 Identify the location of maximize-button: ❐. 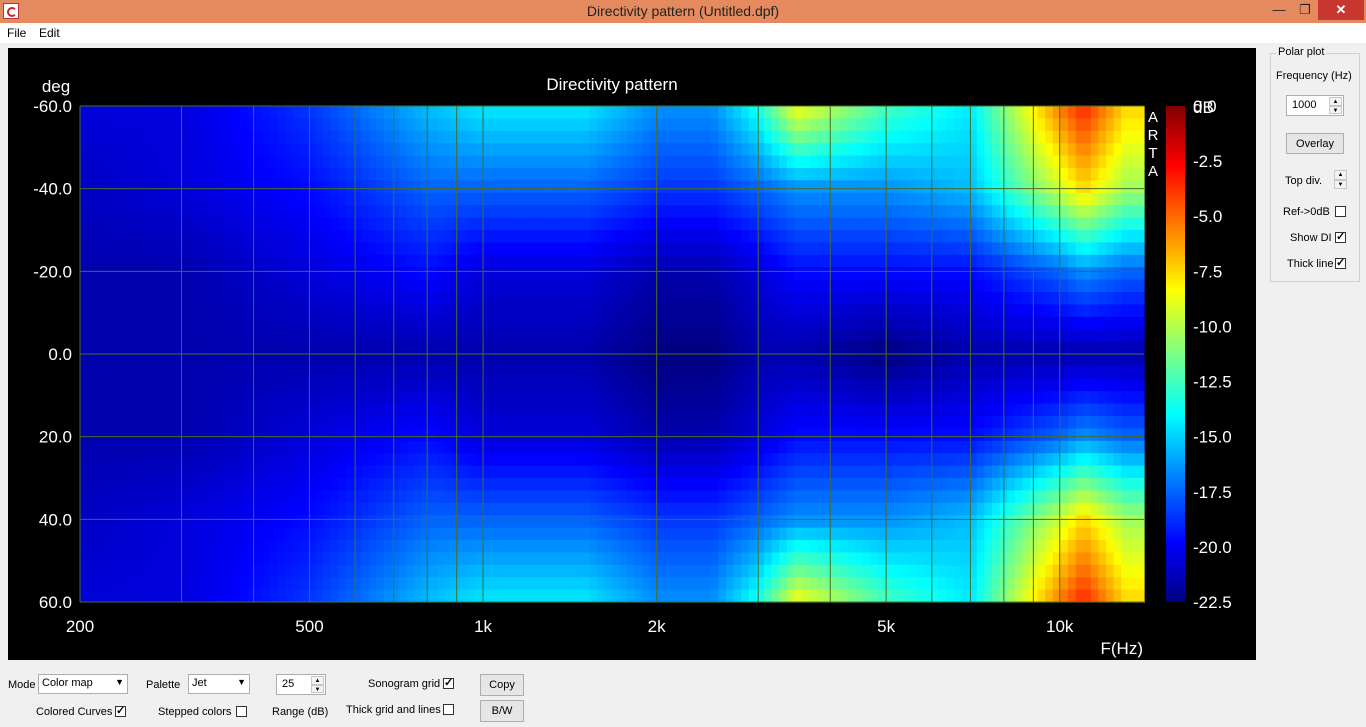
(1305, 9).